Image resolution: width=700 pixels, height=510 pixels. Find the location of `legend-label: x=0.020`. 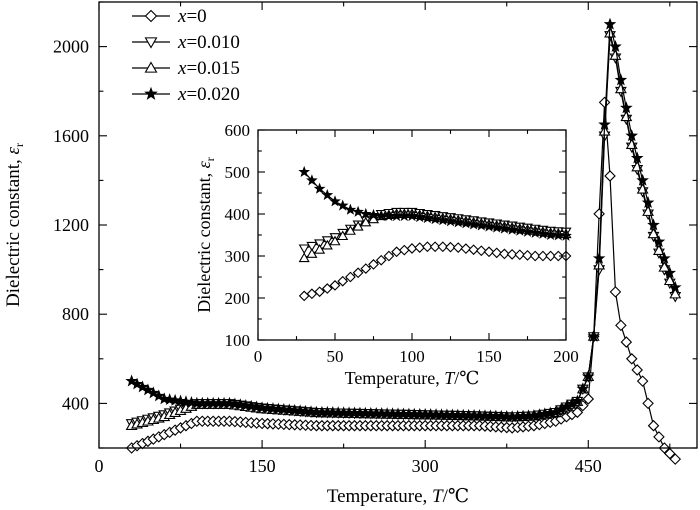

legend-label: x=0.020 is located at coordinates (208, 94).